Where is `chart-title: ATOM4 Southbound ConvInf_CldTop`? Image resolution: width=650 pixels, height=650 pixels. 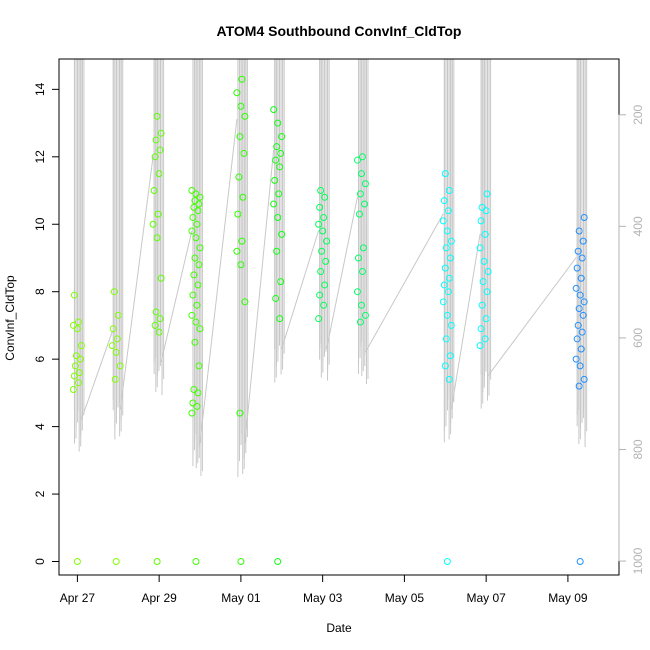 chart-title: ATOM4 Southbound ConvInf_CldTop is located at coordinates (339, 31).